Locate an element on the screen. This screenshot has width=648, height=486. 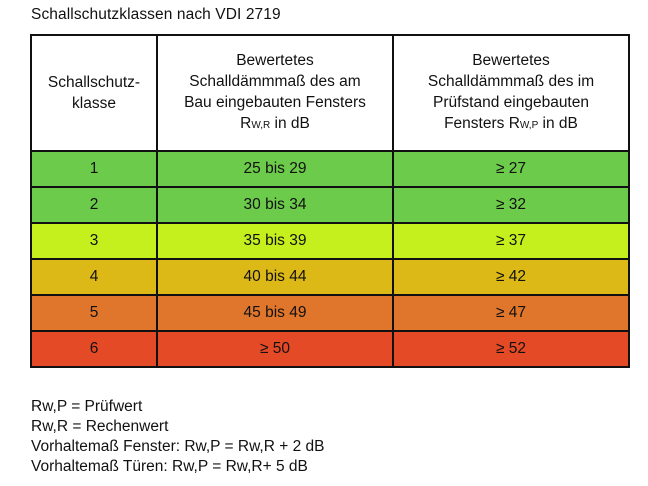
table-row: 5 45 bis 49 ≥ 47 is located at coordinates (330, 313).